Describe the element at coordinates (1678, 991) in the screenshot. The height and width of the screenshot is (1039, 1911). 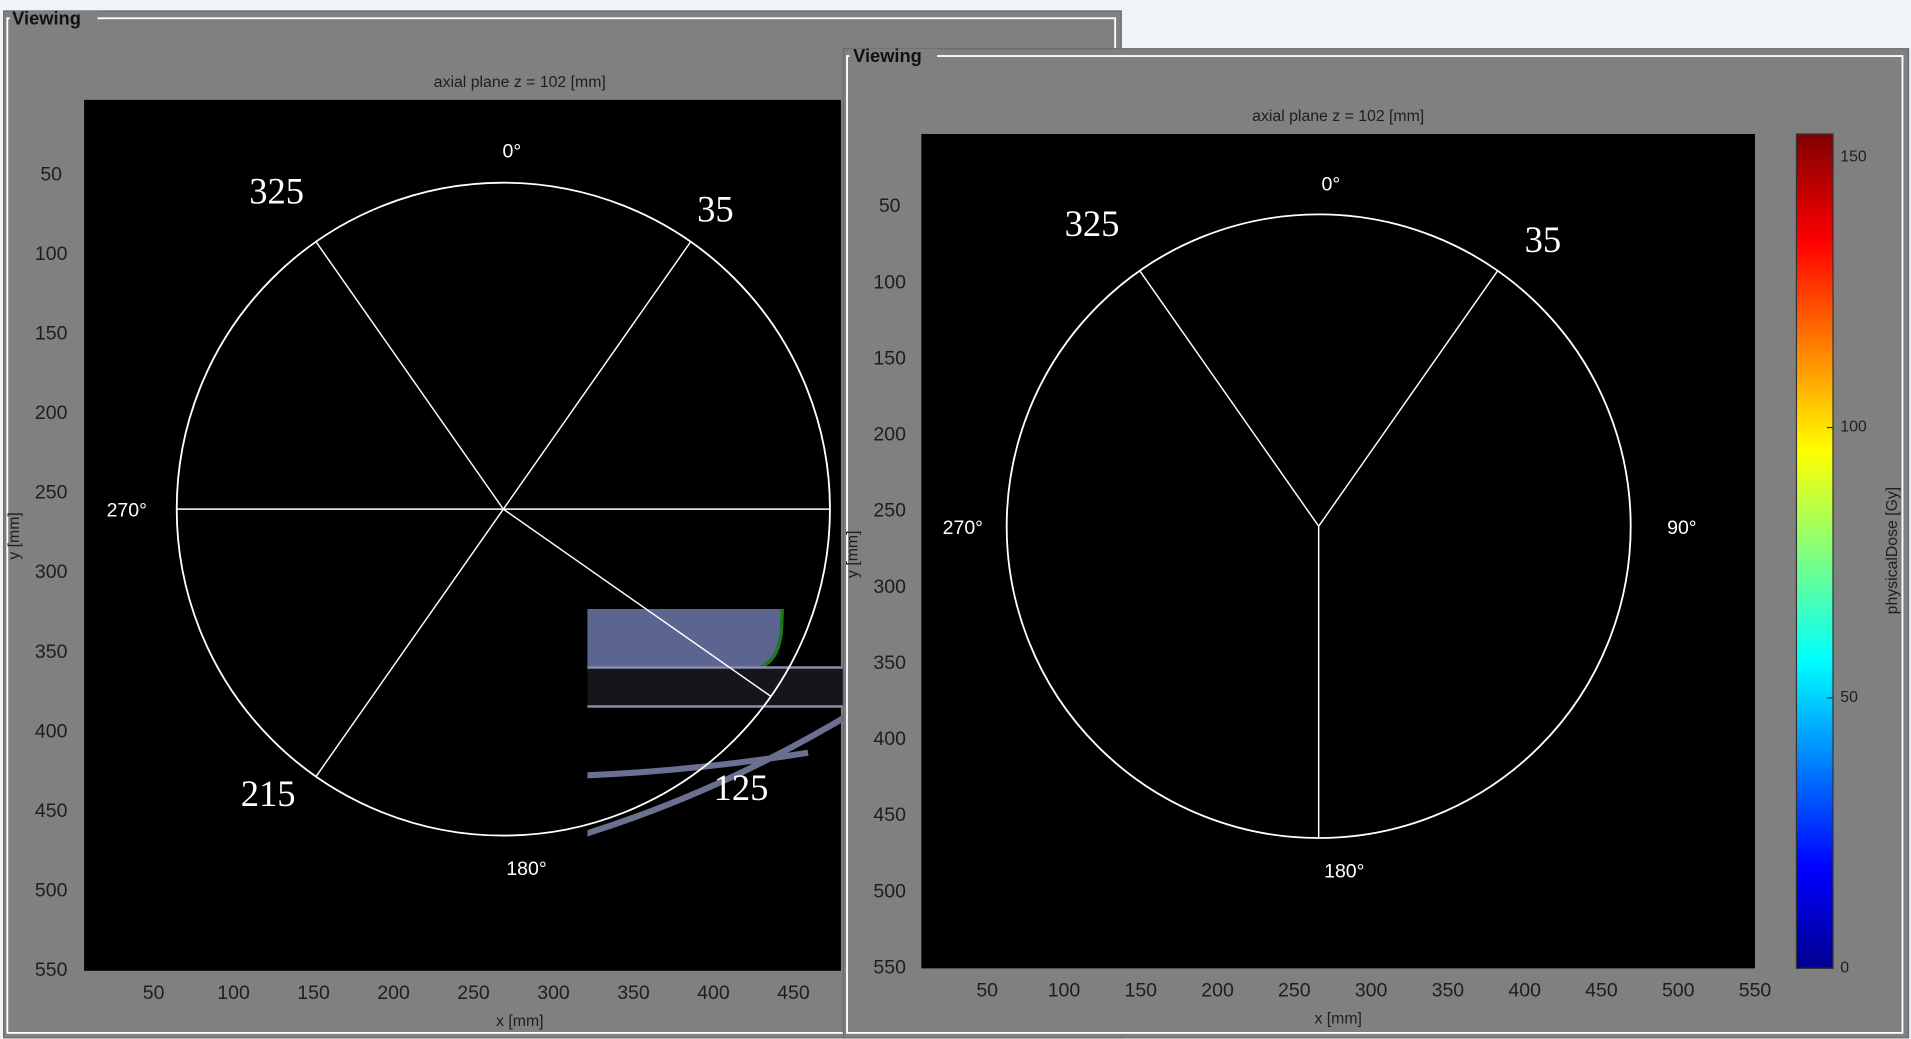
I see `x-tick-label: 500` at that location.